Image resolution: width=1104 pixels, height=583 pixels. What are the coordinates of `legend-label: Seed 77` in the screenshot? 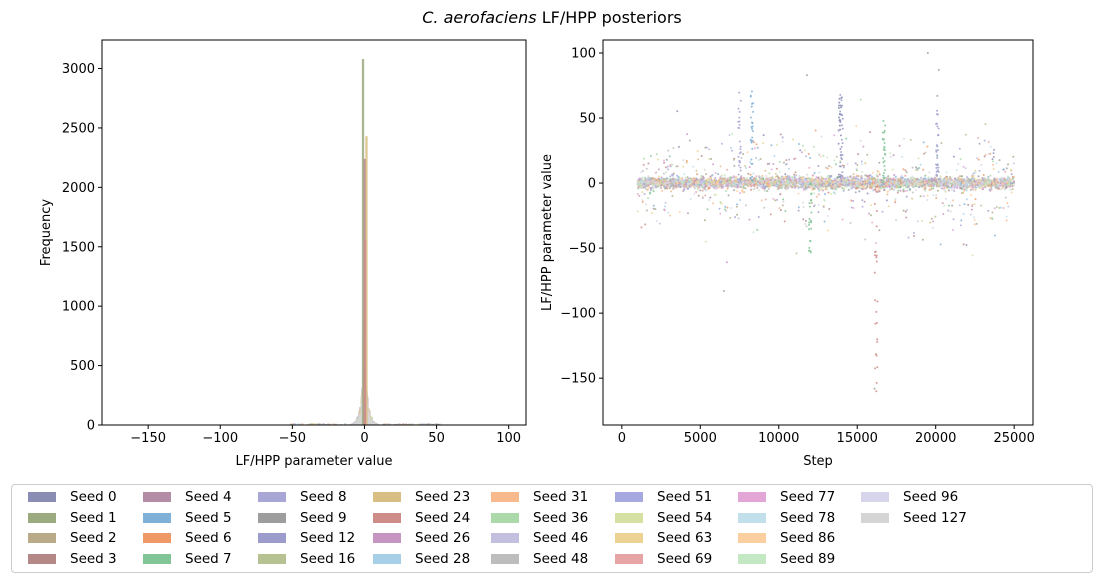 It's located at (808, 497).